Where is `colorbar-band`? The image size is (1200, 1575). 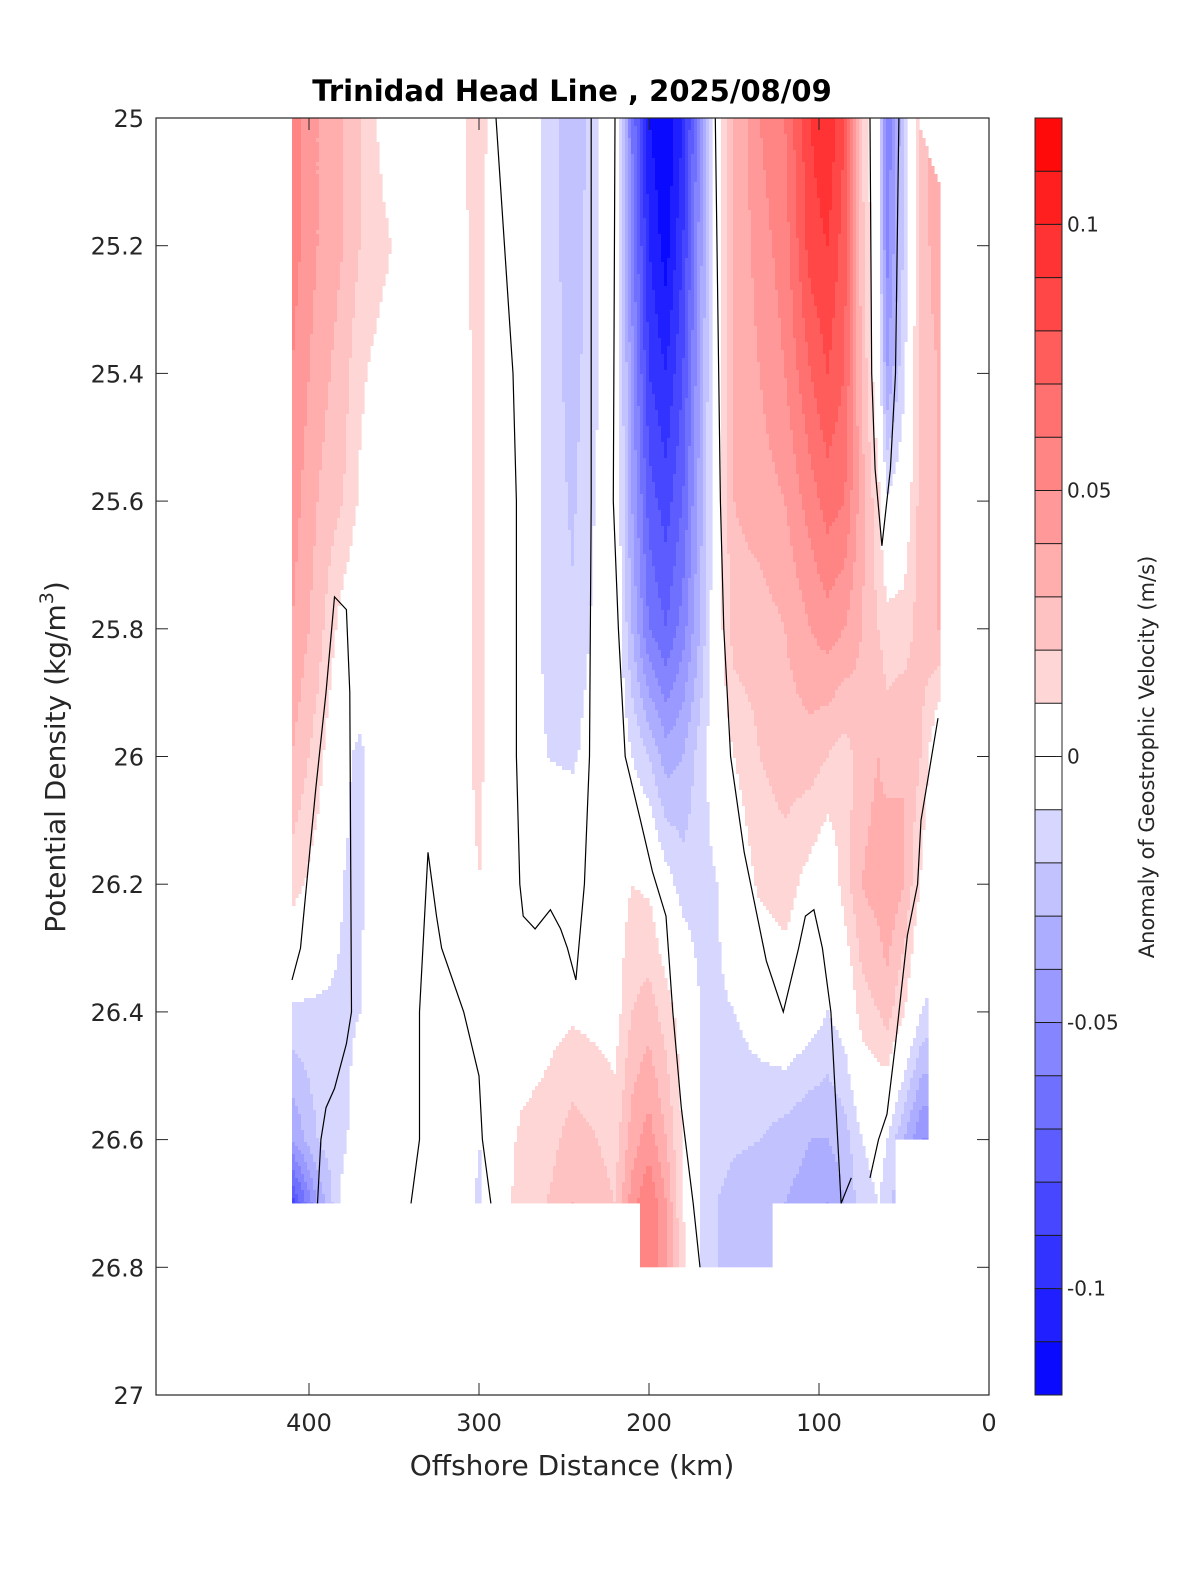 colorbar-band is located at coordinates (1048, 464).